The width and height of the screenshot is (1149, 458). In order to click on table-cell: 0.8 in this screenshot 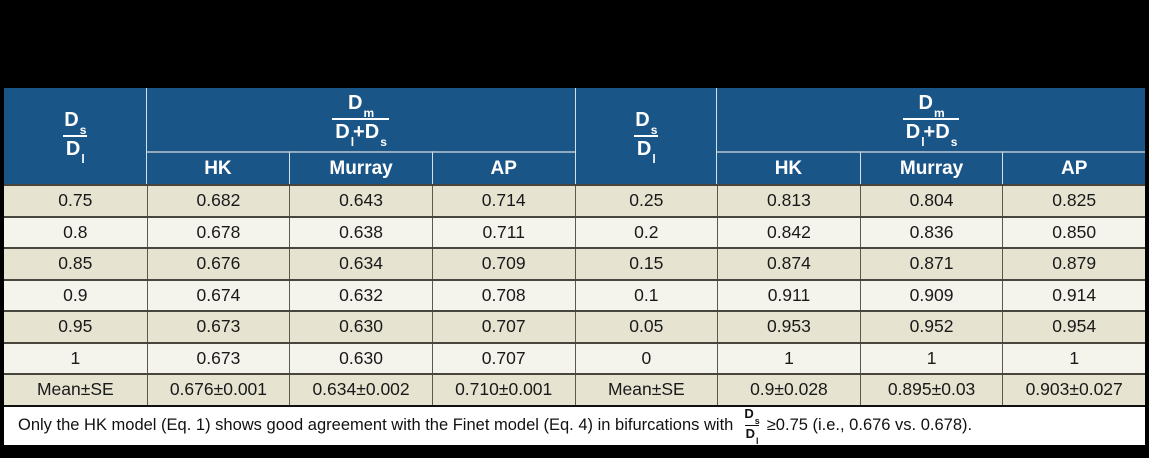, I will do `click(75, 231)`.